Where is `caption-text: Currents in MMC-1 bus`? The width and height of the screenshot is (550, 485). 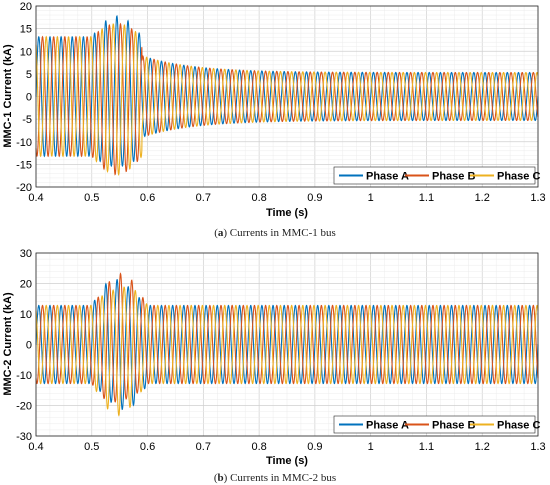 caption-text: Currents in MMC-1 bus is located at coordinates (283, 233).